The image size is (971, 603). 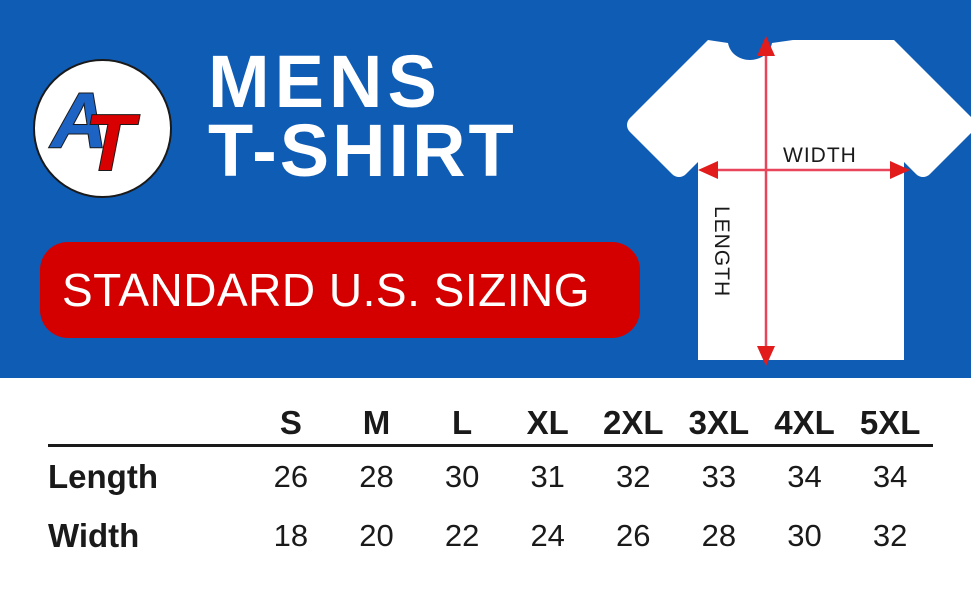 I want to click on size-header-3xl: 3XL, so click(x=719, y=422).